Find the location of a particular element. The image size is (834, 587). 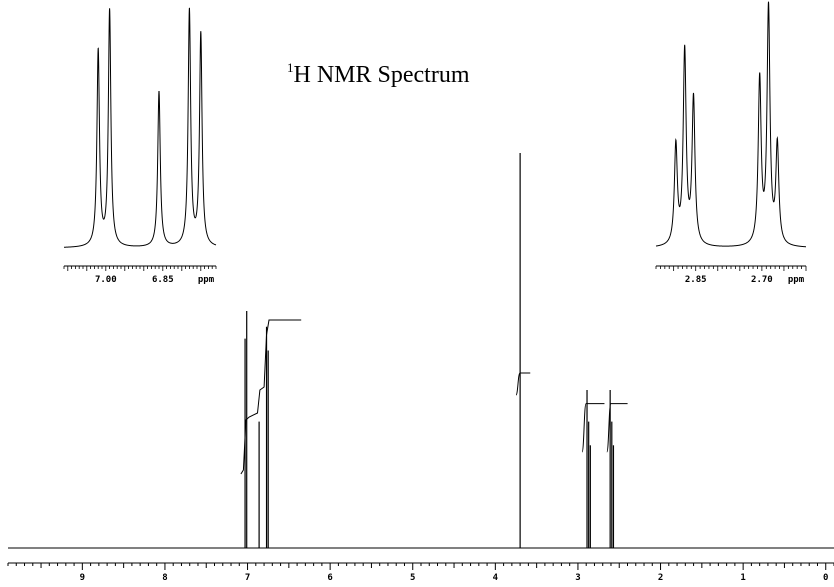

aromatic-inset: 7.00 6.85 ppm is located at coordinates (140, 146).